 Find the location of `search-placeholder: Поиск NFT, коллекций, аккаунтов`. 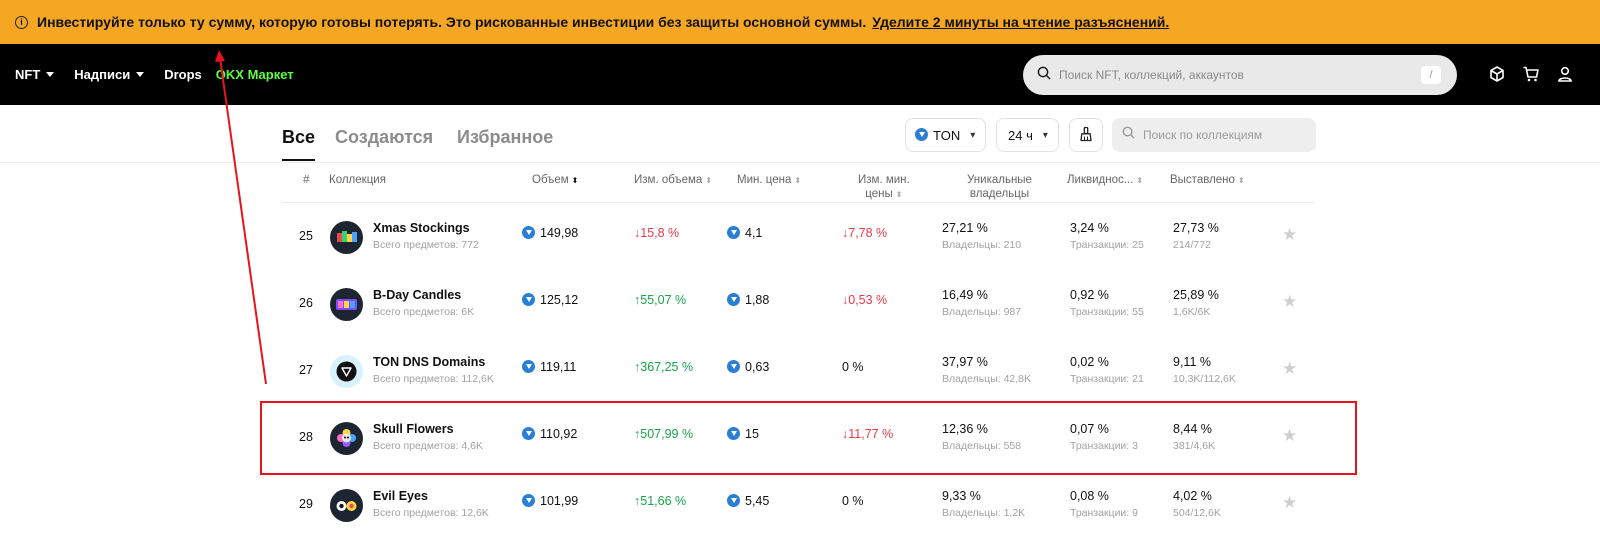

search-placeholder: Поиск NFT, коллекций, аккаунтов is located at coordinates (1151, 75).